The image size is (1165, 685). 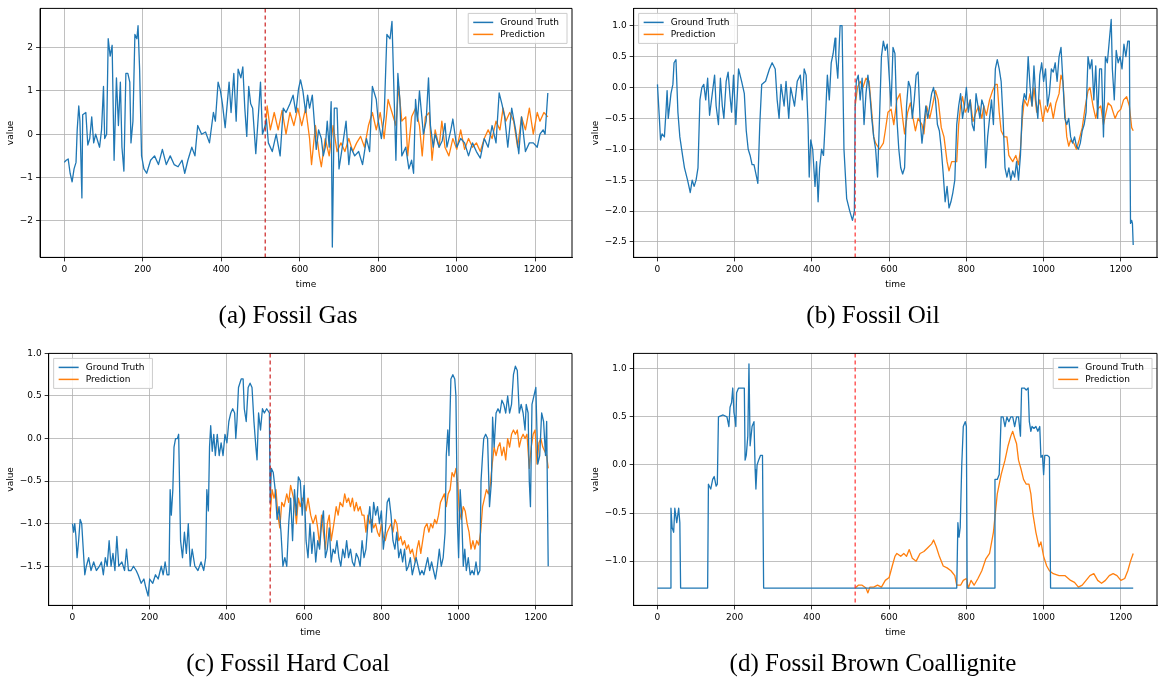 I want to click on text: (d) Fossil Brown Coallignite, so click(x=873, y=662).